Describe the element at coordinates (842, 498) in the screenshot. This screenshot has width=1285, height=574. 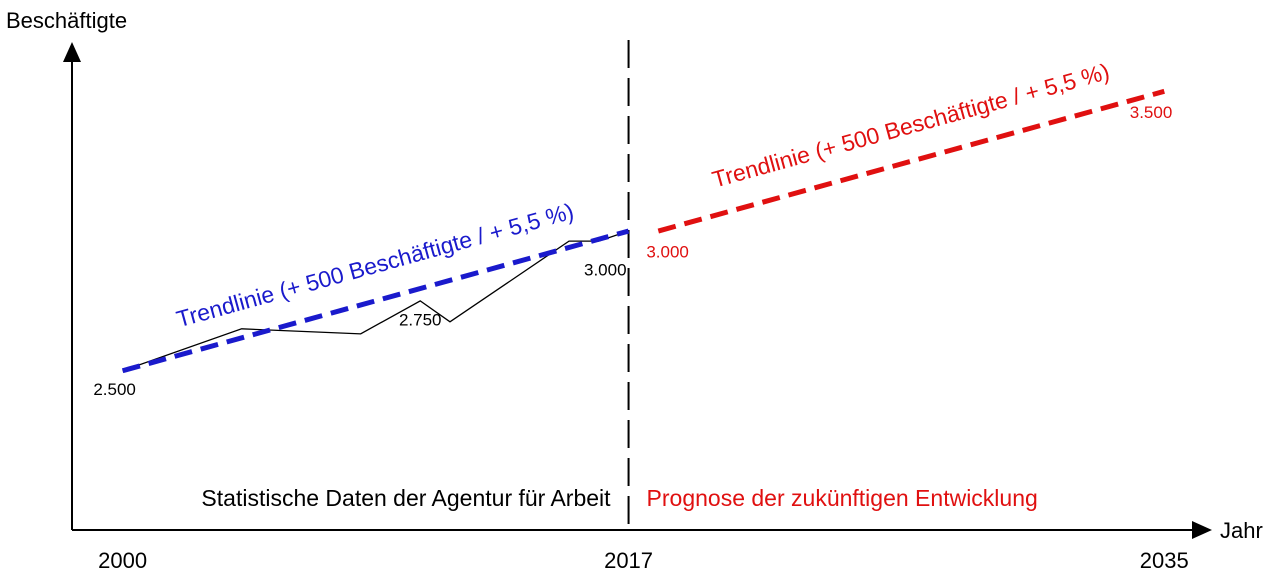
I see `region-label: Prognose der zukünftigen Entwicklung` at that location.